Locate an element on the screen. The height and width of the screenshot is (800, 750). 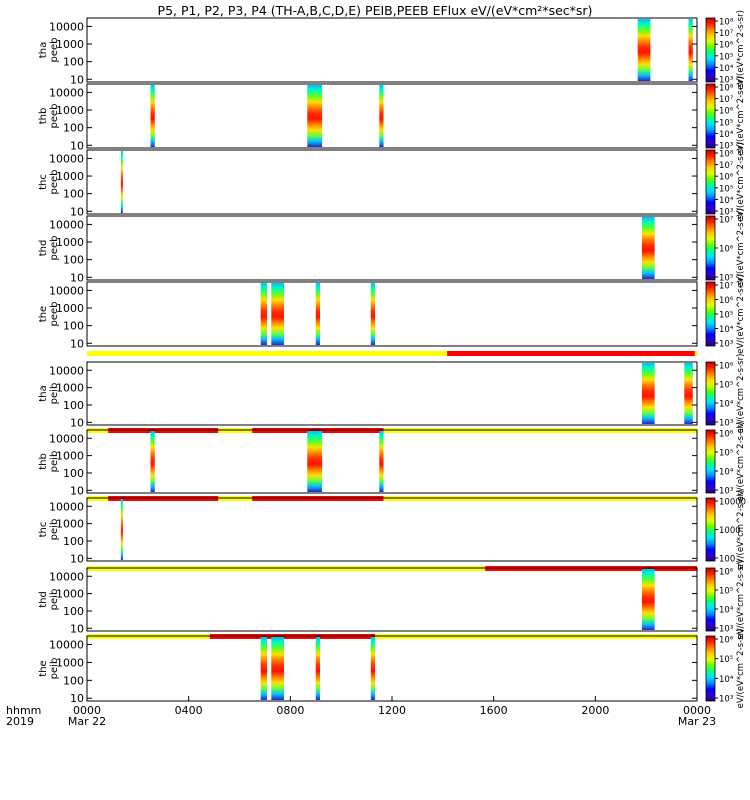
x-tick-label: 0800 is located at coordinates (290, 710).